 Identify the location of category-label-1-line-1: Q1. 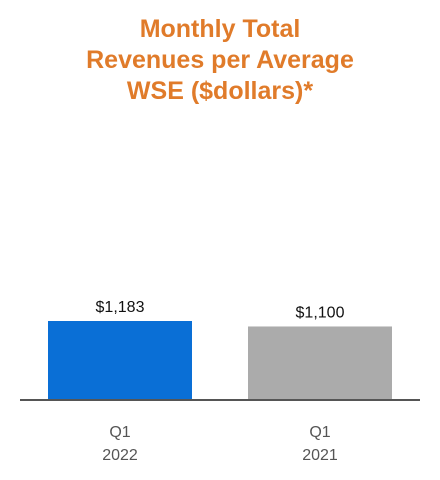
(319, 432).